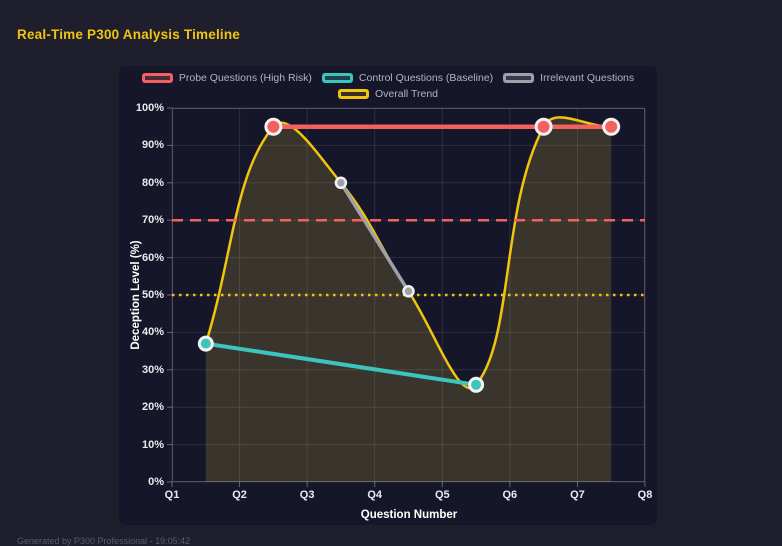  Describe the element at coordinates (129, 34) in the screenshot. I see `page-title: Real-Time P300 Analysis Timeline` at that location.